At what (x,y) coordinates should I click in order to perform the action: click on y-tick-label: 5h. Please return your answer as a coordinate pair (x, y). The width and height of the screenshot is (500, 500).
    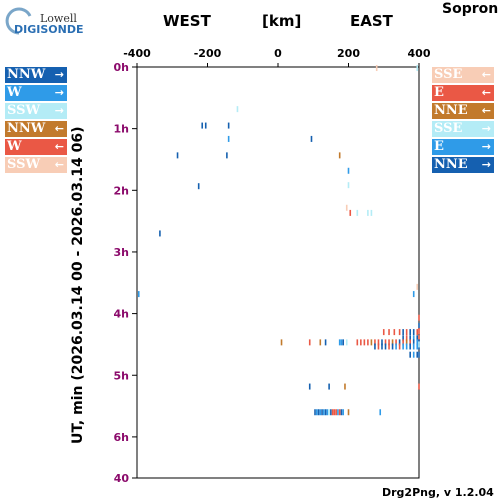
    Looking at the image, I should click on (122, 375).